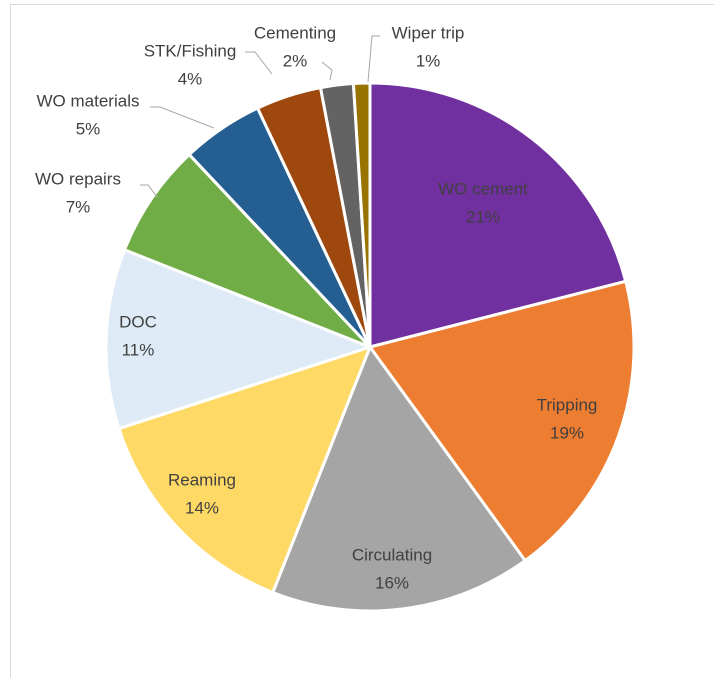 The width and height of the screenshot is (714, 678). Describe the element at coordinates (428, 60) in the screenshot. I see `slice-value-label: 1%` at that location.